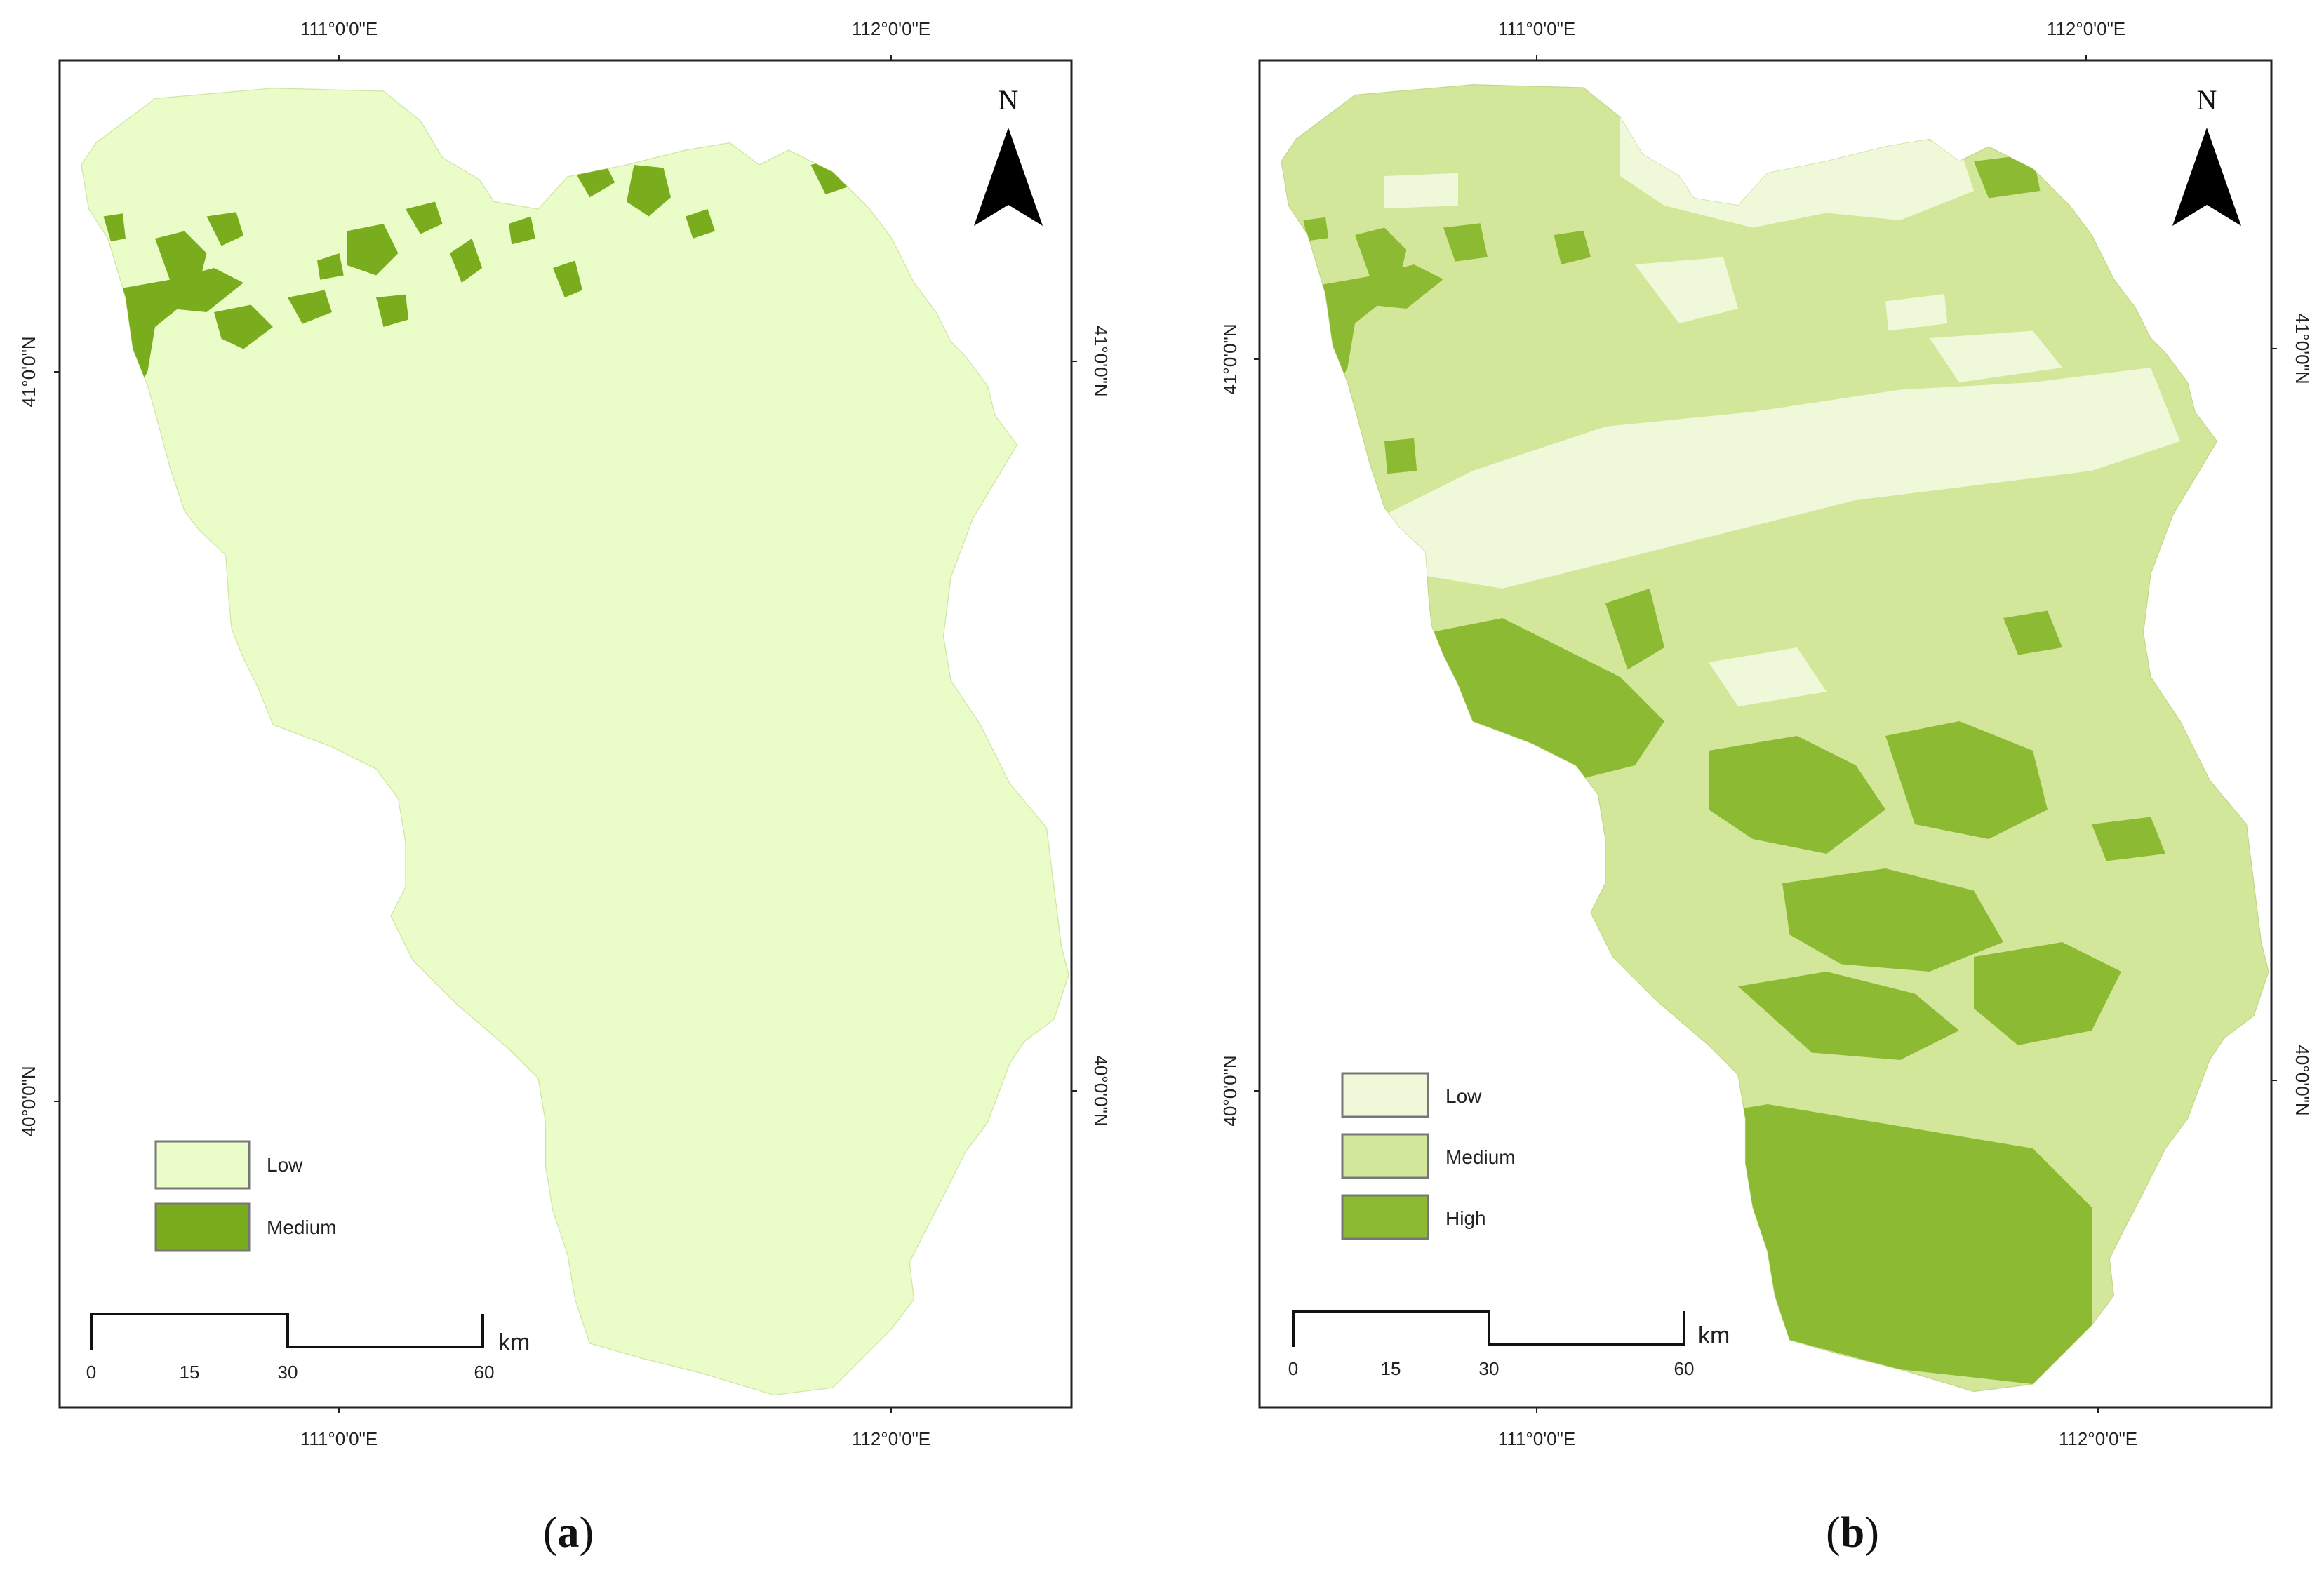 The width and height of the screenshot is (2324, 1577). Describe the element at coordinates (1853, 1533) in the screenshot. I see `panel-caption: (b)` at that location.